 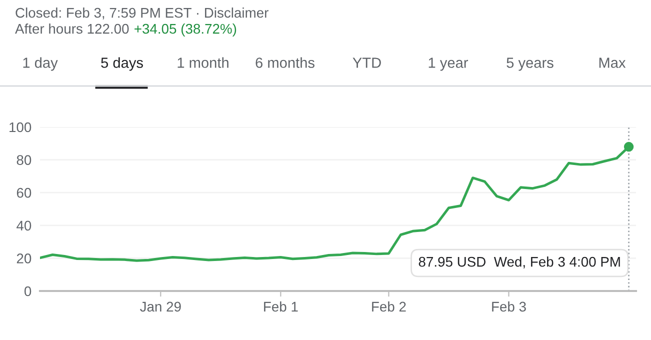 I want to click on y-tick-label: 100, so click(x=21, y=127).